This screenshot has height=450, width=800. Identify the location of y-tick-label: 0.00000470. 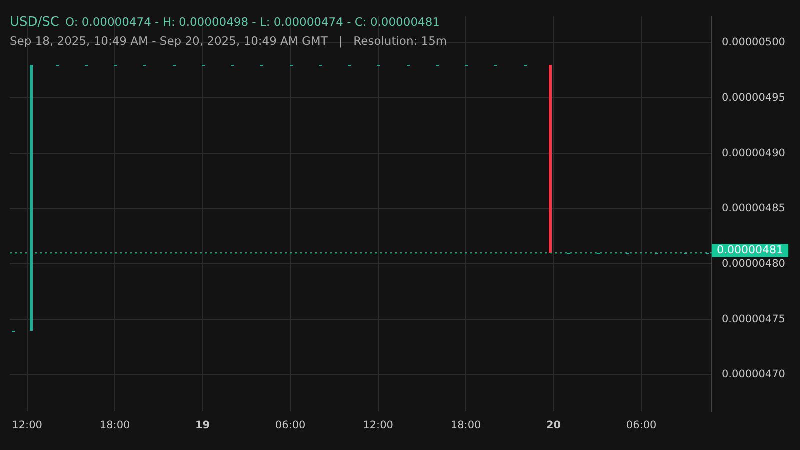
(754, 374).